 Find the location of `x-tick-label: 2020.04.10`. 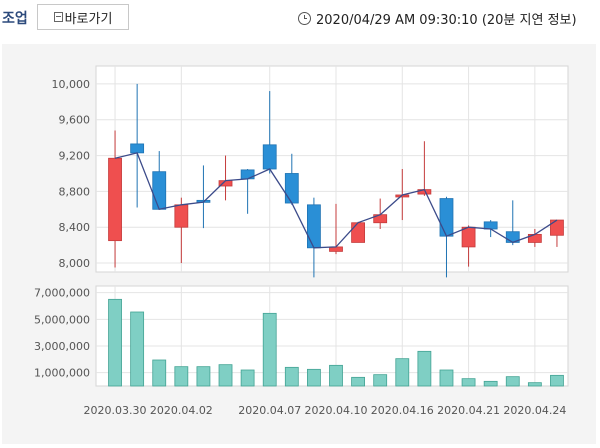

x-tick-label: 2020.04.10 is located at coordinates (336, 410).